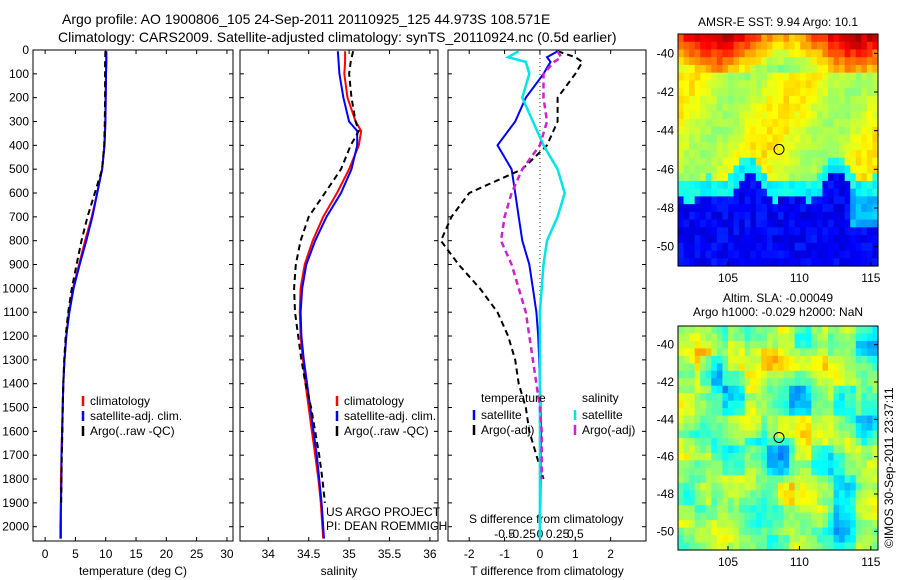 This screenshot has height=580, width=900. What do you see at coordinates (386, 431) in the screenshot?
I see `legend-entry-label: Argo(..raw -QC)` at bounding box center [386, 431].